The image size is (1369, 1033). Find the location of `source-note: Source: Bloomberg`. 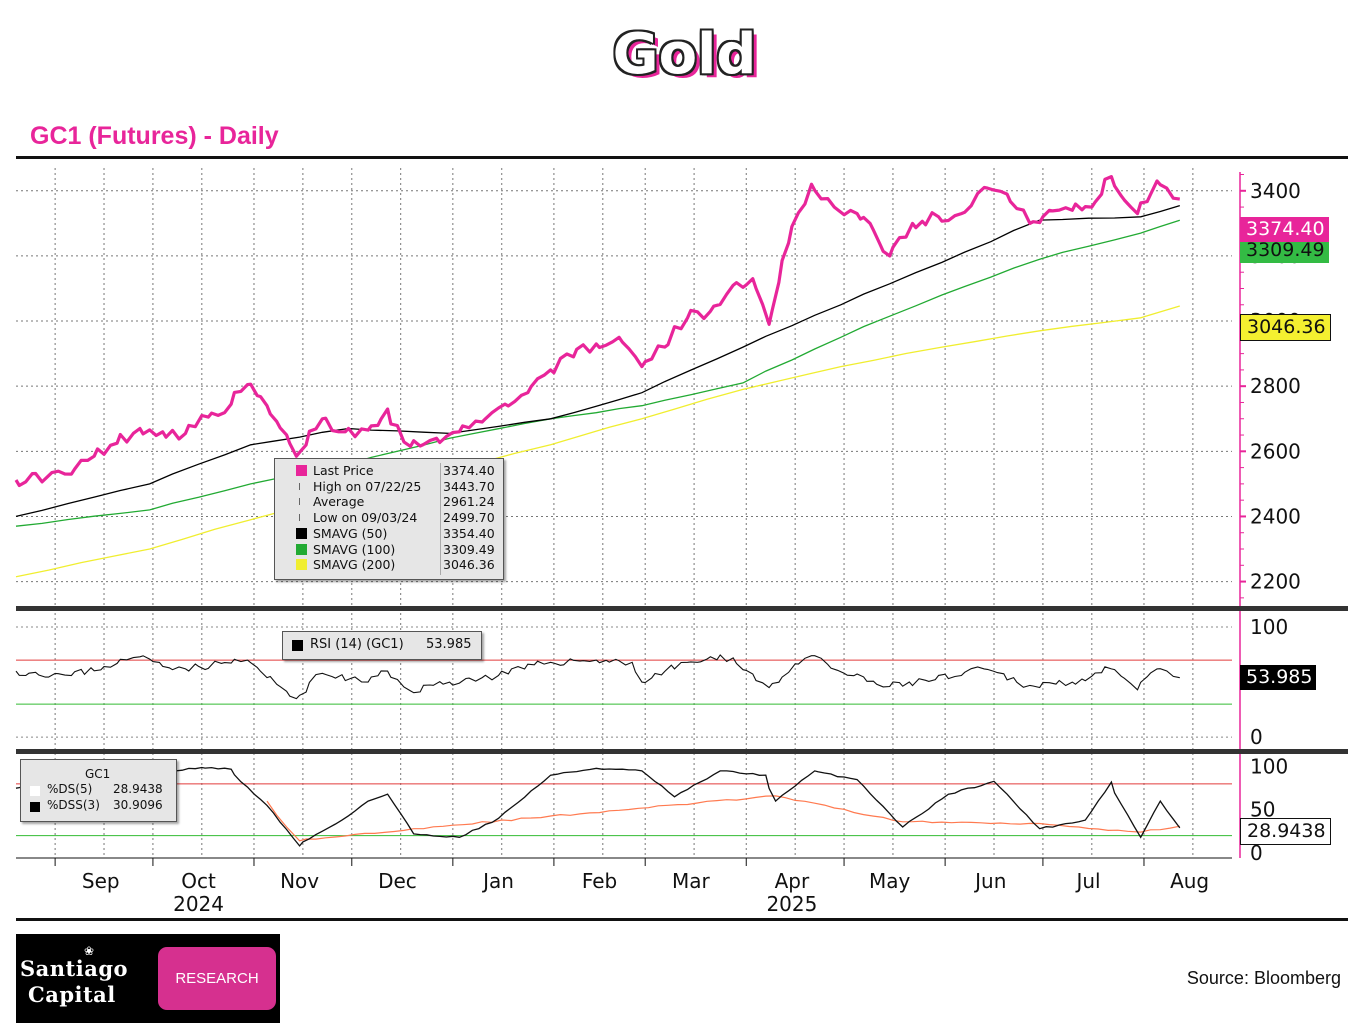

source-note: Source: Bloomberg is located at coordinates (1263, 978).